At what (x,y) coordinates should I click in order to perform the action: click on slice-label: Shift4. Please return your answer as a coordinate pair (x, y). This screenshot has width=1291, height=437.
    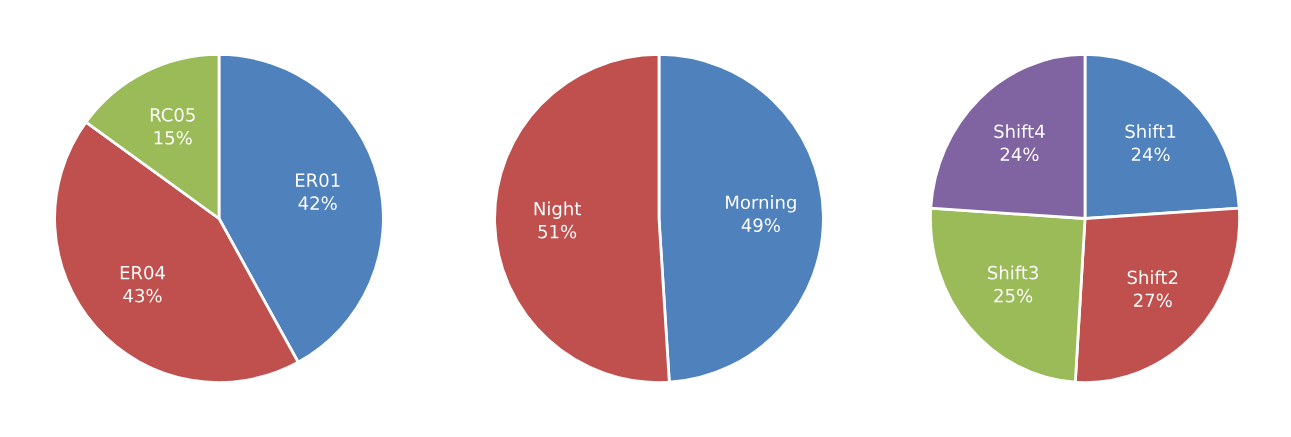
    Looking at the image, I should click on (1019, 131).